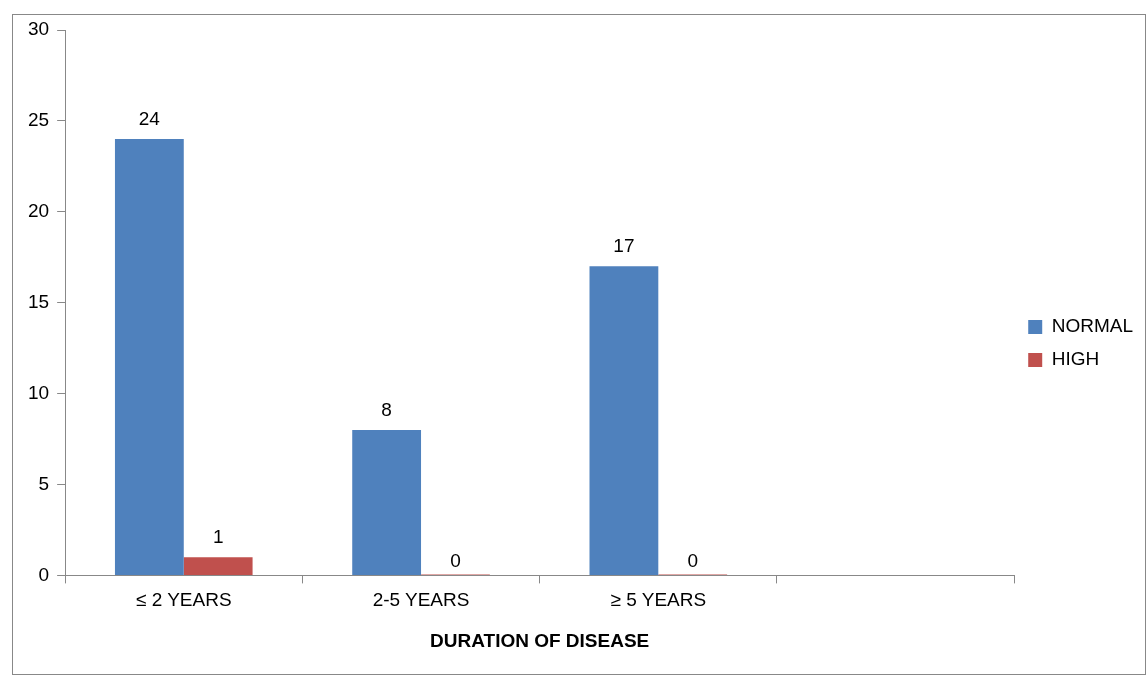 This screenshot has height=677, width=1148. Describe the element at coordinates (44, 483) in the screenshot. I see `y-tick-label: 5` at that location.